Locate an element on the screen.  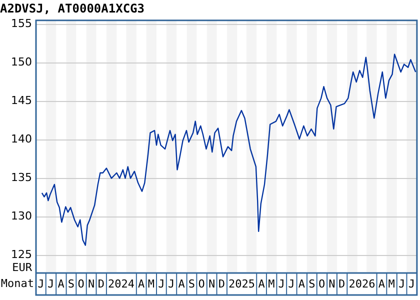
y-tick-label: 135 is located at coordinates (21, 177).